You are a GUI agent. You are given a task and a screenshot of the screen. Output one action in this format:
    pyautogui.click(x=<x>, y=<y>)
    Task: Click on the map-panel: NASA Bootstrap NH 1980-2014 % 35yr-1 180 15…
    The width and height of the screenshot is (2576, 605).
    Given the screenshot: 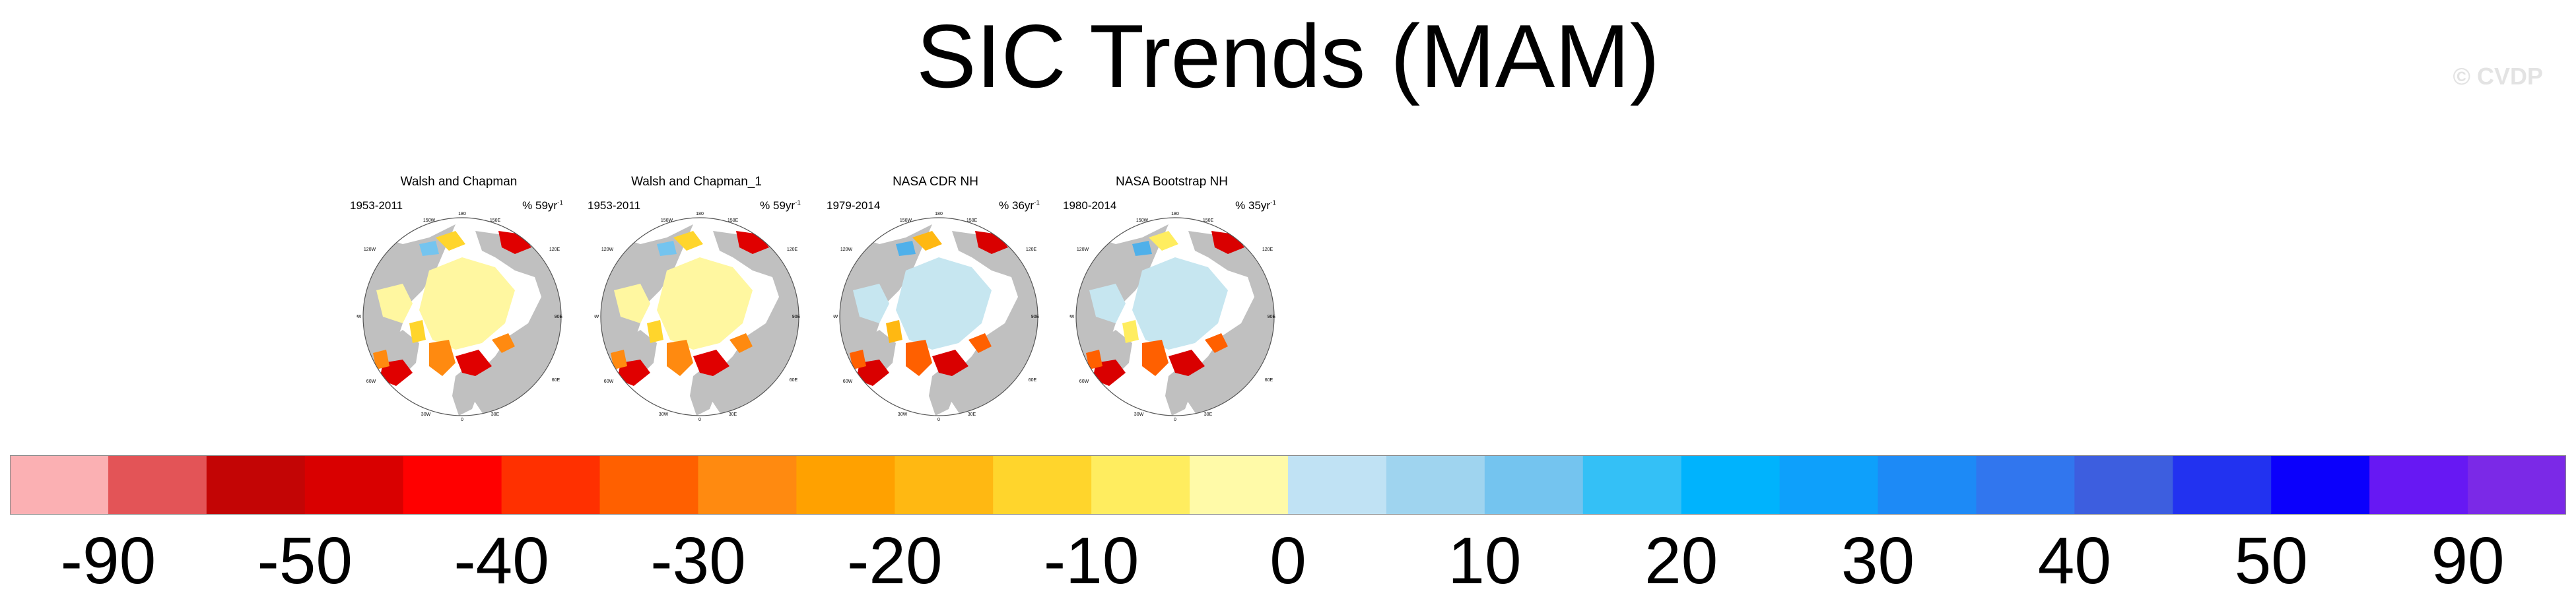 What is the action you would take?
    pyautogui.click(x=1172, y=300)
    